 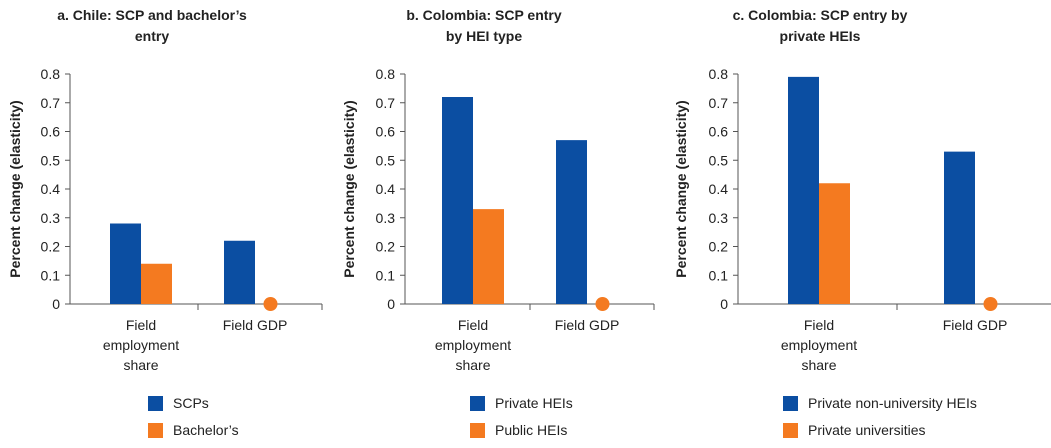 What do you see at coordinates (206, 430) in the screenshot?
I see `legend-label: Bachelor’s` at bounding box center [206, 430].